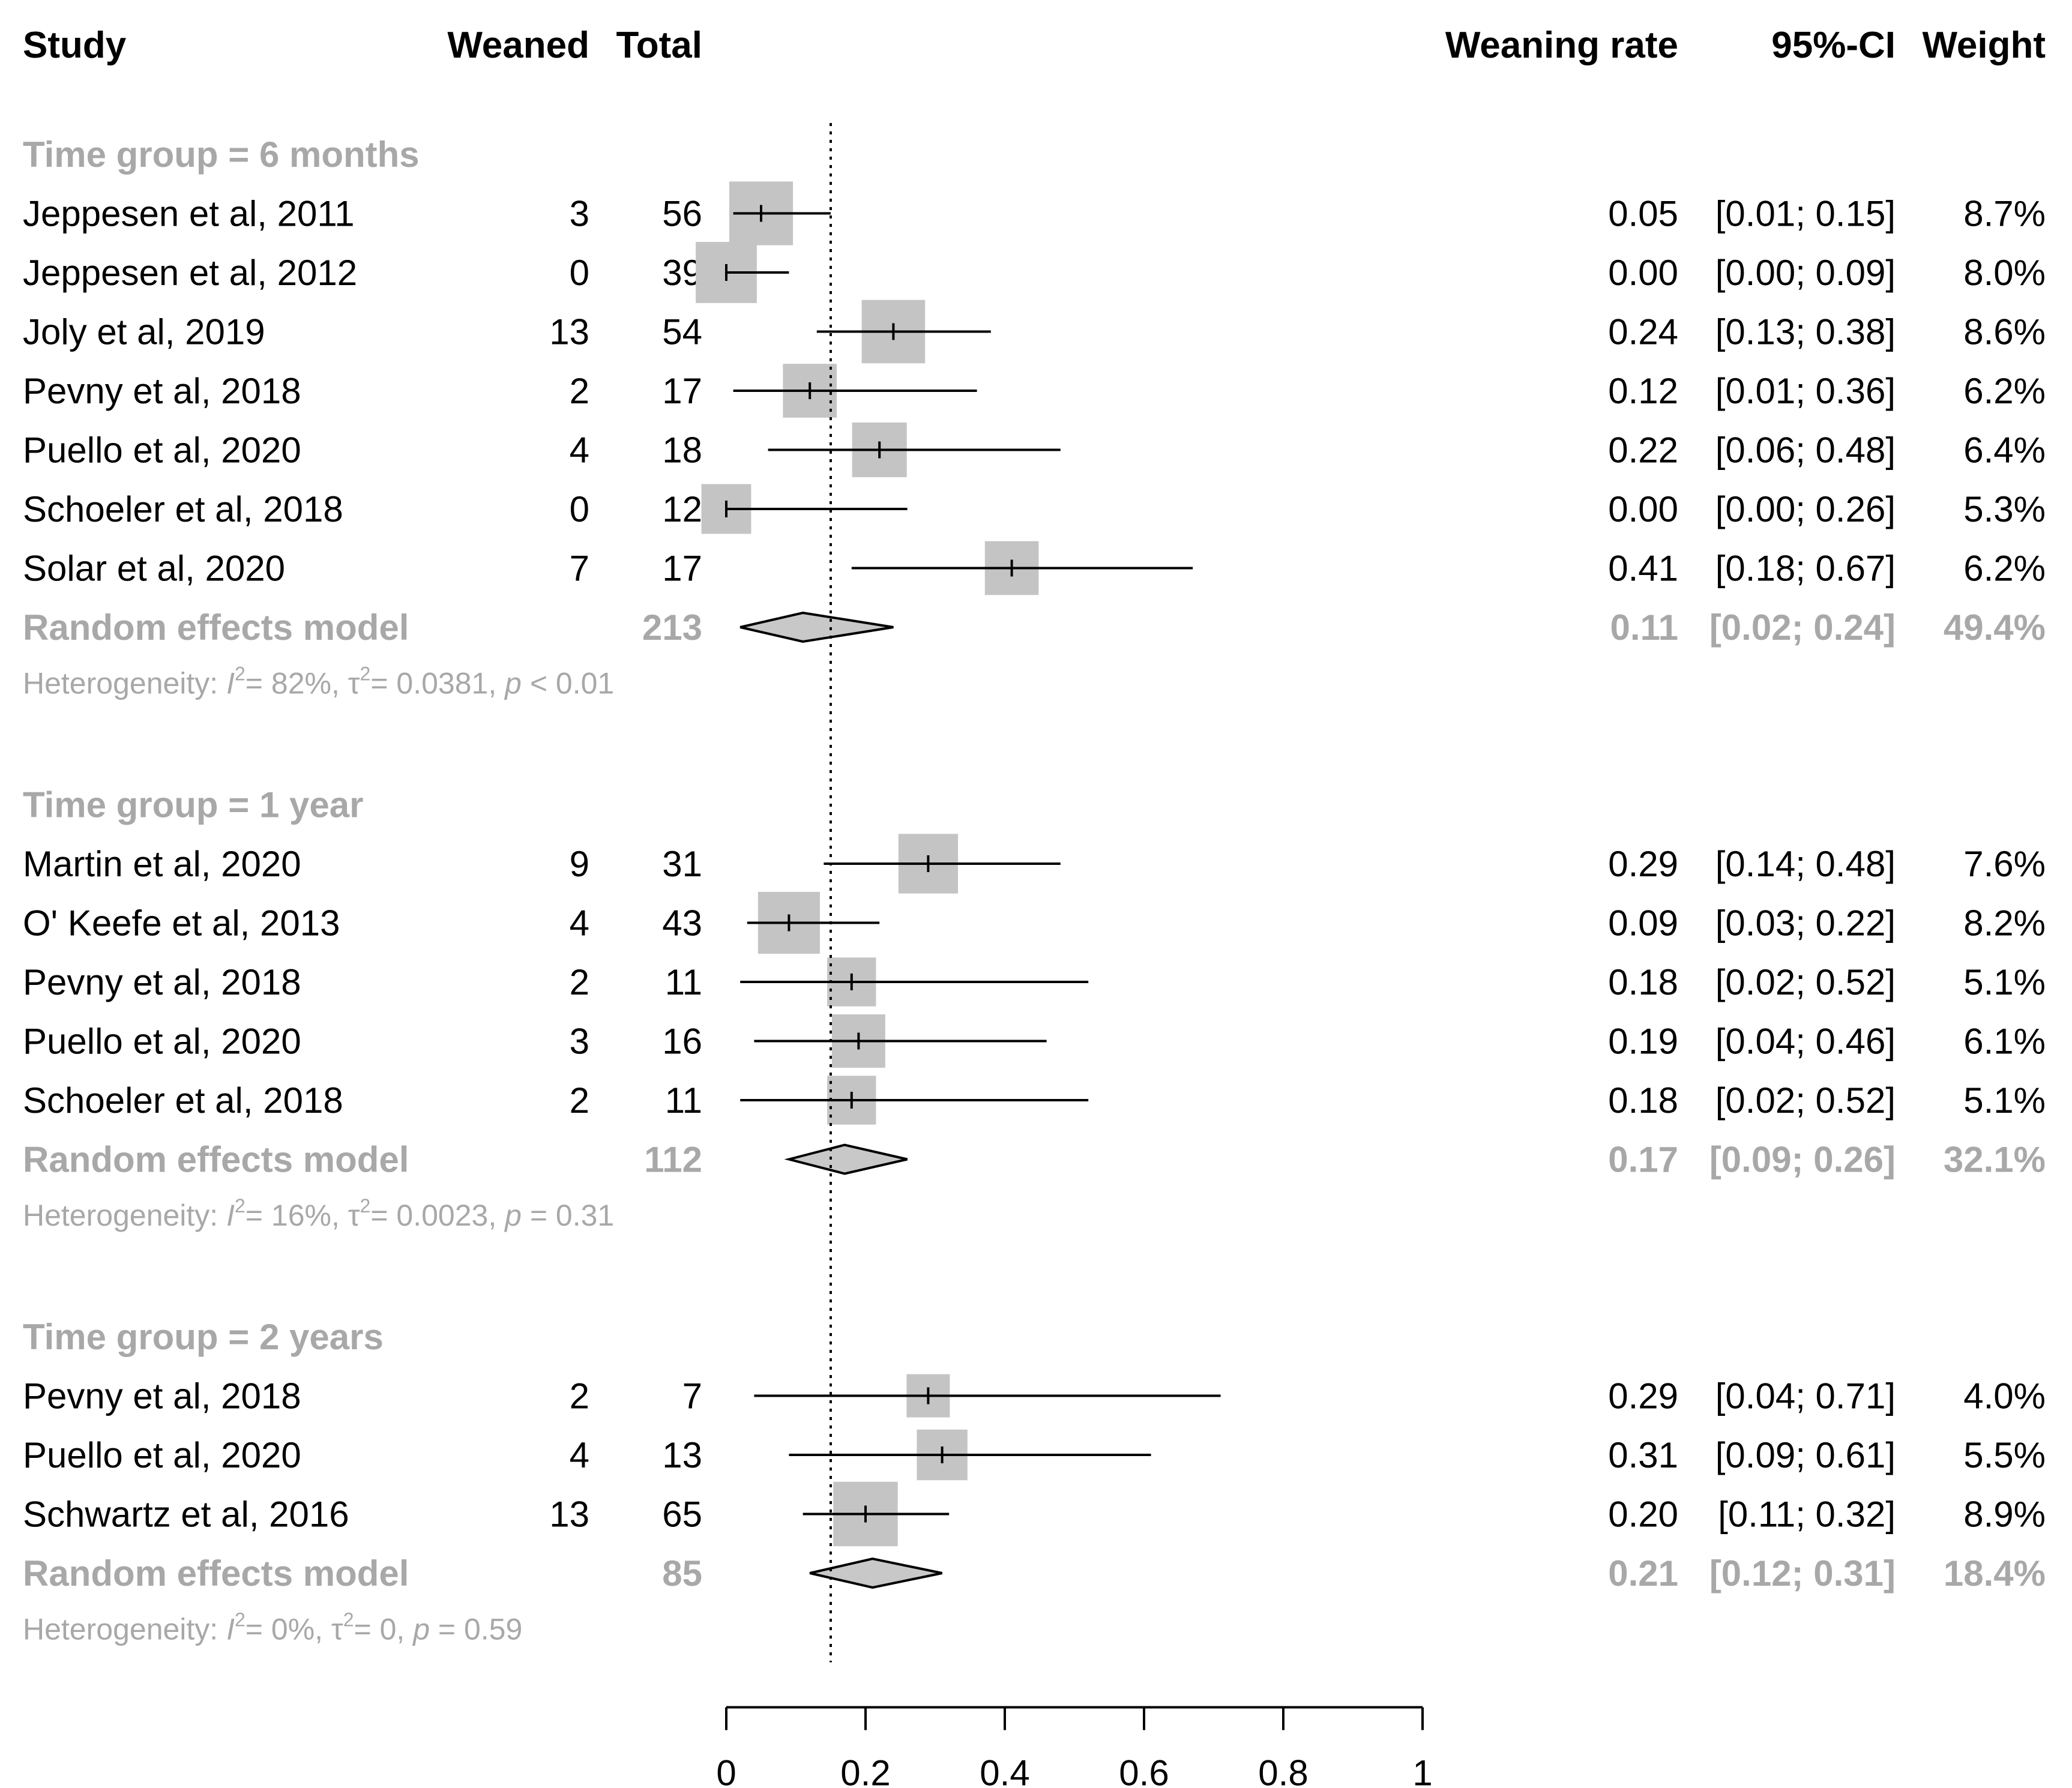 The image size is (2072, 1788). What do you see at coordinates (572, 1215) in the screenshot?
I see `het-p-value: = 0.31` at bounding box center [572, 1215].